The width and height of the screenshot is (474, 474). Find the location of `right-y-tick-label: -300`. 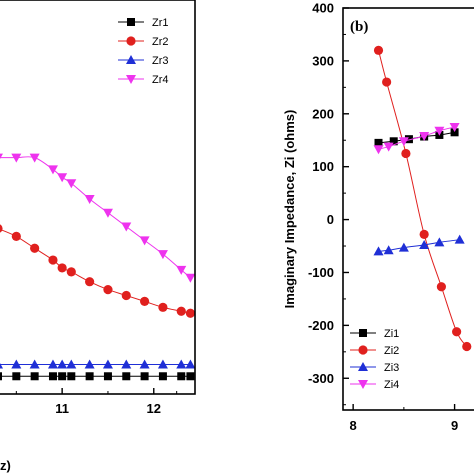

right-y-tick-label: -300 is located at coordinates (321, 378).